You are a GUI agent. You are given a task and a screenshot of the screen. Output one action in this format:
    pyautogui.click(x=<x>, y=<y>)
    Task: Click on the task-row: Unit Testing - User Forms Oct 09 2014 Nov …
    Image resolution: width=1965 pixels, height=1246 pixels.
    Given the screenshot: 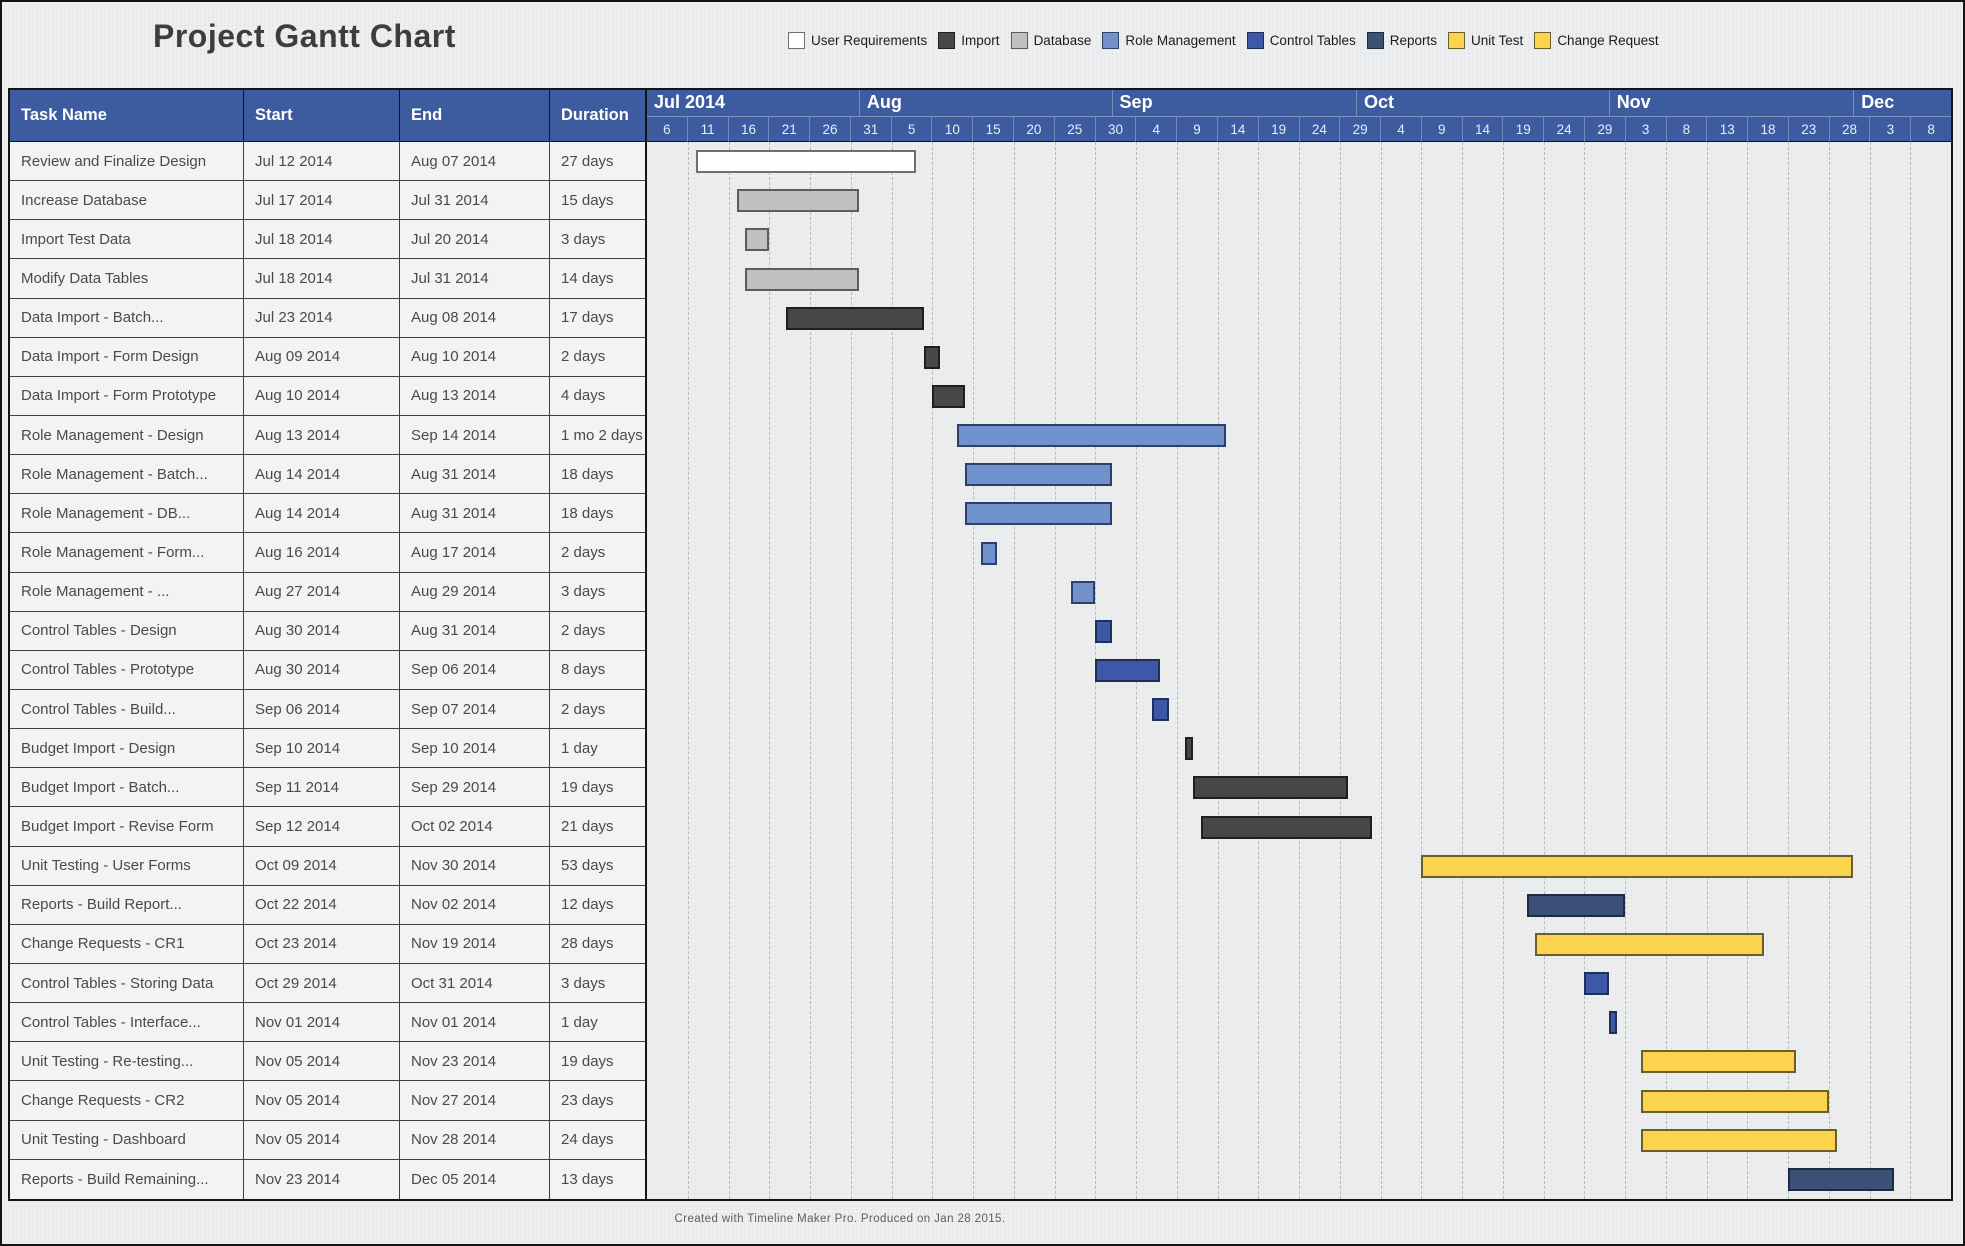 What is the action you would take?
    pyautogui.click(x=327, y=866)
    